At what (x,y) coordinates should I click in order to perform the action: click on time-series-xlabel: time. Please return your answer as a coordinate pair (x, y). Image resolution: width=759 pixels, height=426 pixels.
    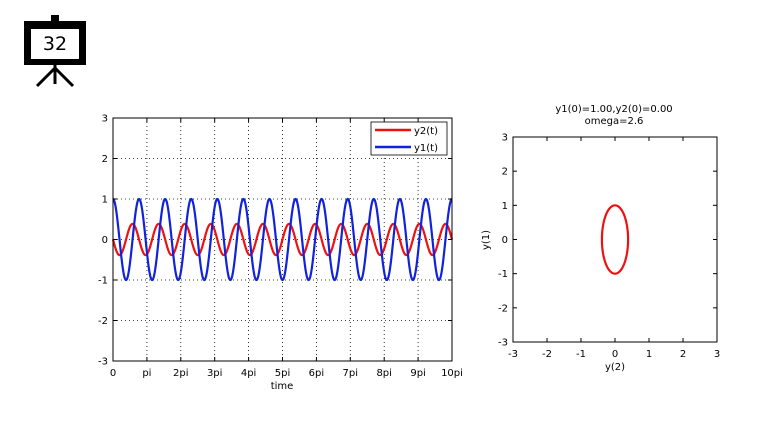
    Looking at the image, I should click on (282, 386).